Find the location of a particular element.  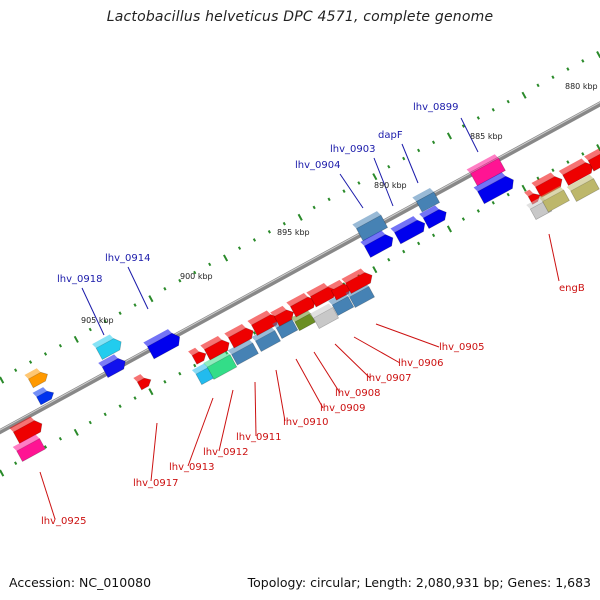

gene-red-h is located at coordinates (578, 174).